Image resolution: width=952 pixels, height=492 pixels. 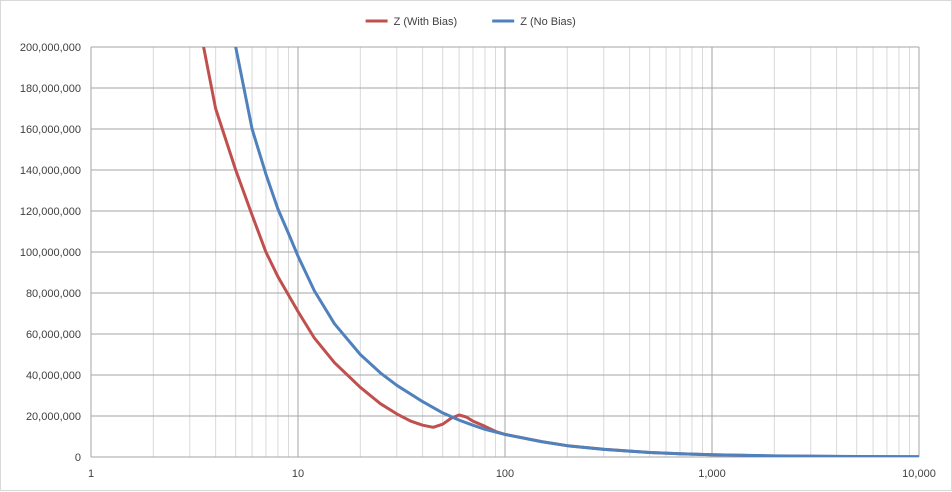 What do you see at coordinates (426, 22) in the screenshot?
I see `legend-label: Z (With Bias)` at bounding box center [426, 22].